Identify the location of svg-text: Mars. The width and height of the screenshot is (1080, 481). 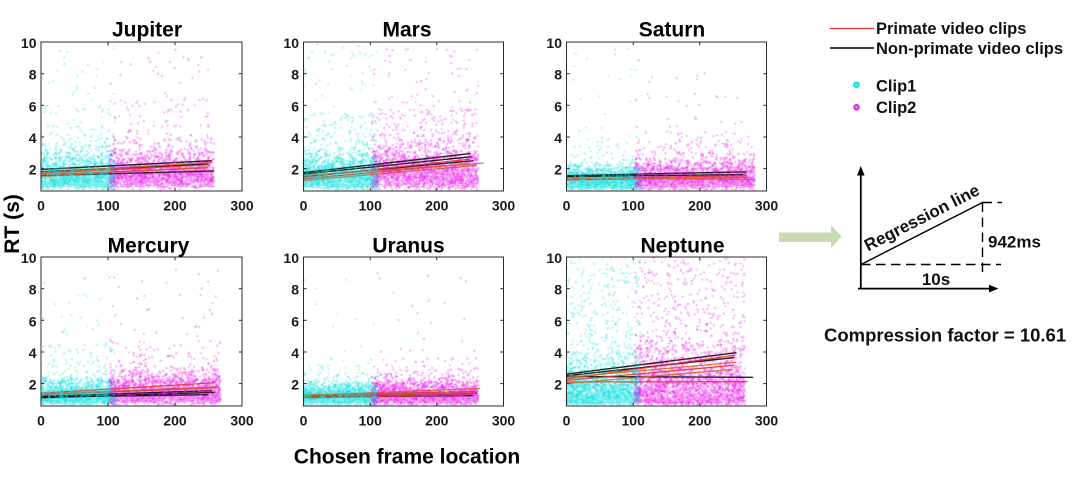
(406, 29).